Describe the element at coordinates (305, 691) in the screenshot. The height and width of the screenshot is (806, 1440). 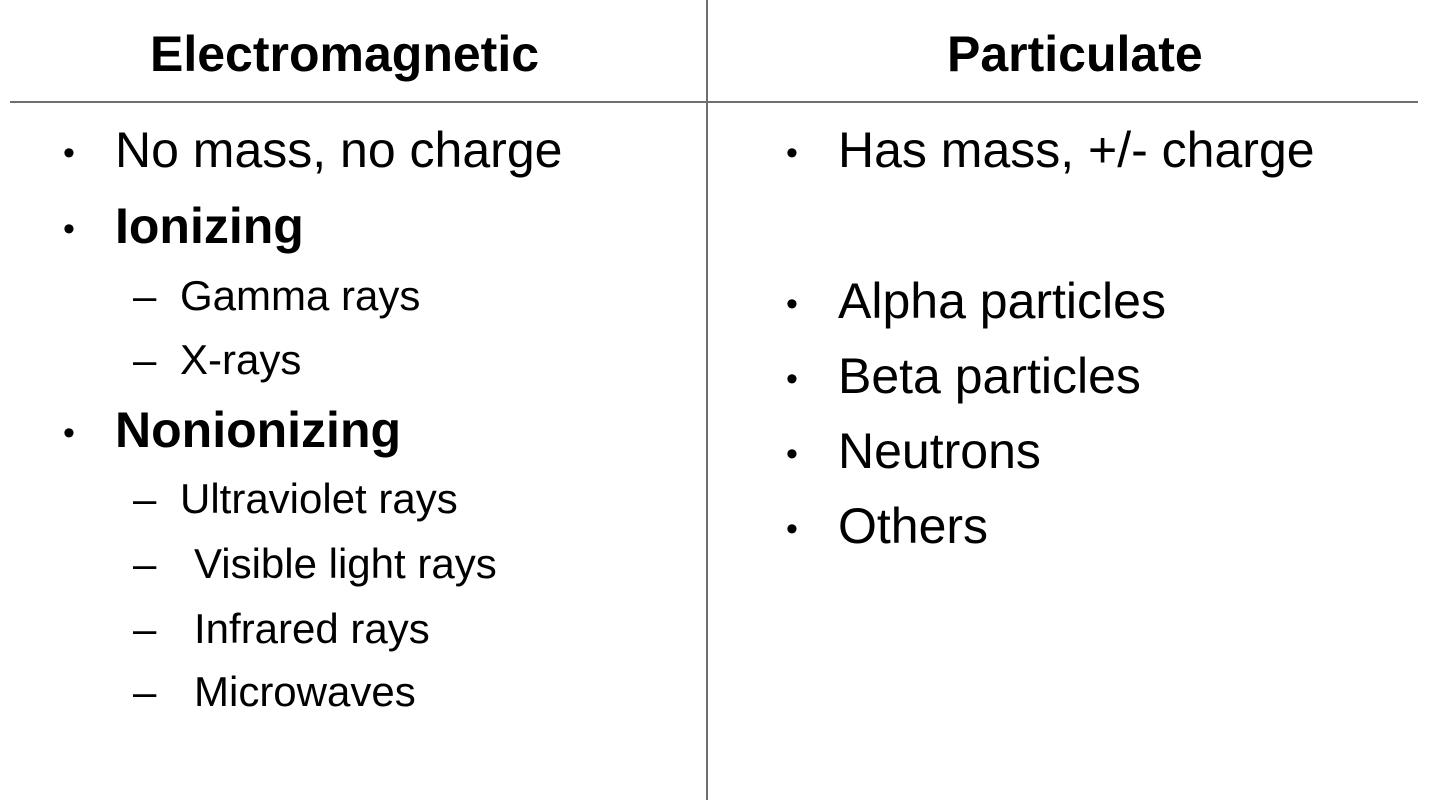
I see `sub-list-item-text: Microwaves` at that location.